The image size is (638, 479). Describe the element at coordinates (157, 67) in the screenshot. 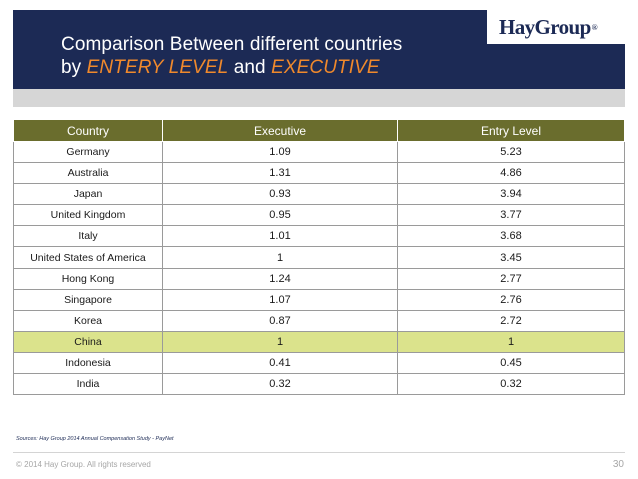

I see `title-emphasis-entry-level: ENTERY LEVEL` at that location.